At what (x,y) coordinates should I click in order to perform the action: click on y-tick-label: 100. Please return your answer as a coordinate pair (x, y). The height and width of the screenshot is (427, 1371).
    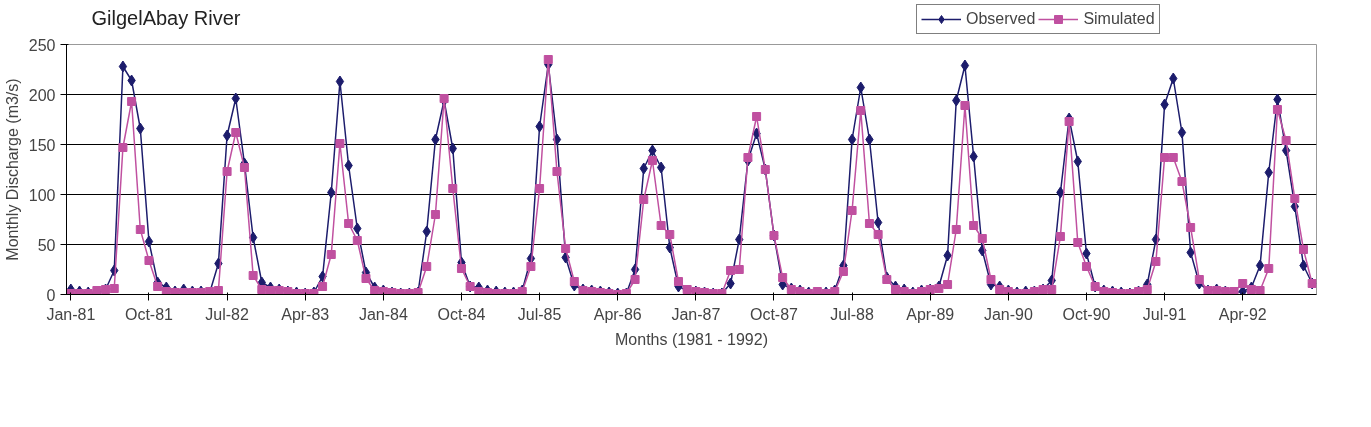
    Looking at the image, I should click on (42, 195).